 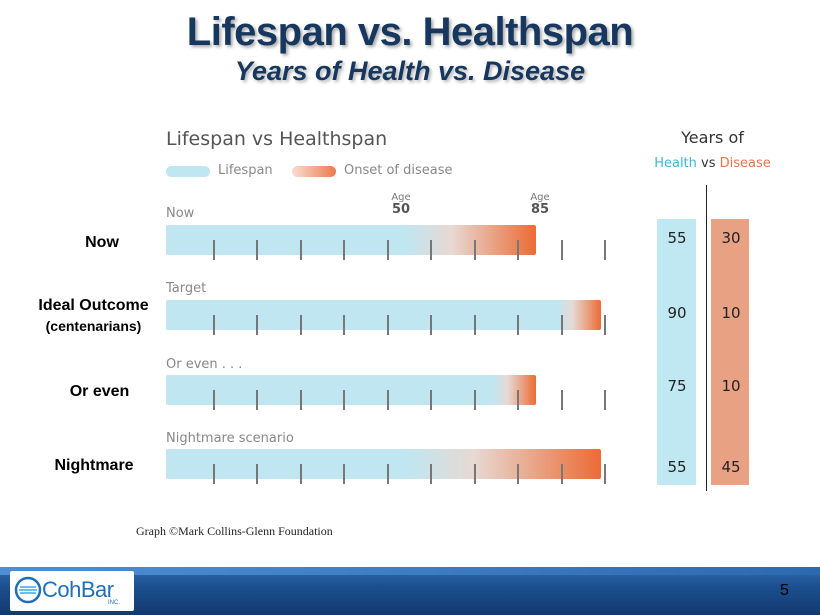 What do you see at coordinates (410, 591) in the screenshot?
I see `footer-band` at bounding box center [410, 591].